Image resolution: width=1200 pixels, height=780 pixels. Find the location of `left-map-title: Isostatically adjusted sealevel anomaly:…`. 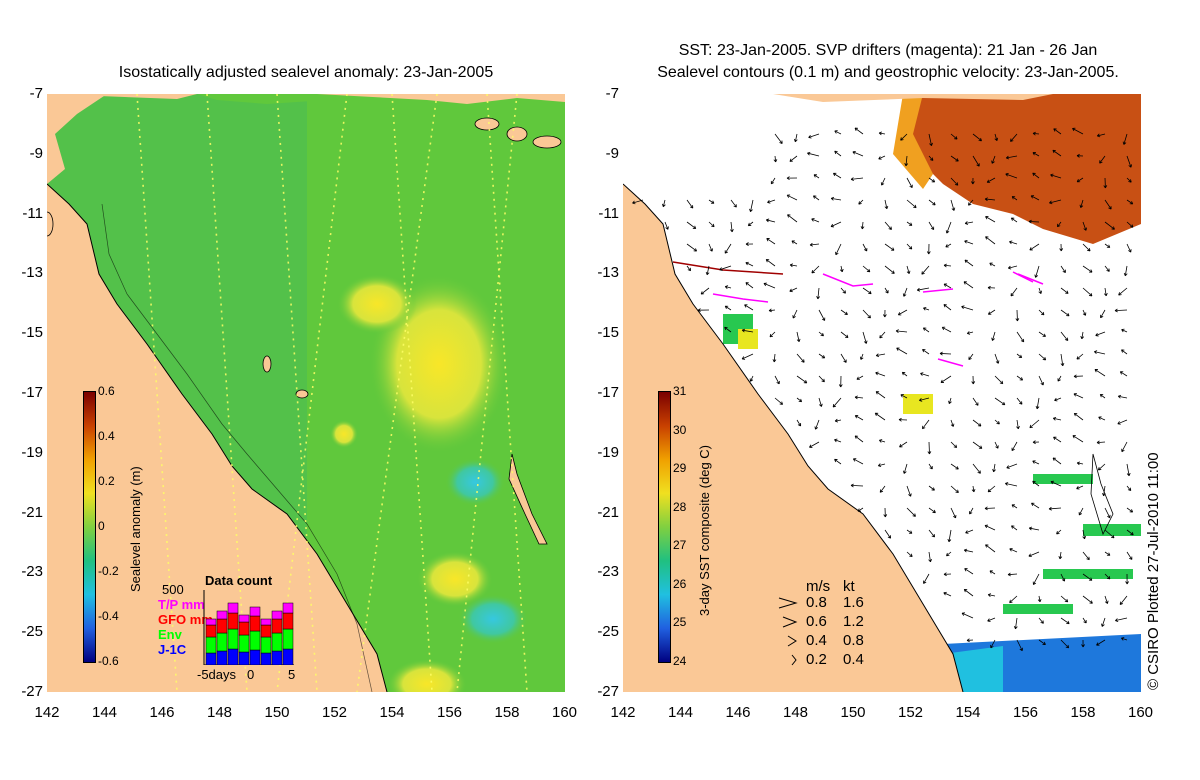

left-map-title: Isostatically adjusted sealevel anomaly:… is located at coordinates (306, 72).